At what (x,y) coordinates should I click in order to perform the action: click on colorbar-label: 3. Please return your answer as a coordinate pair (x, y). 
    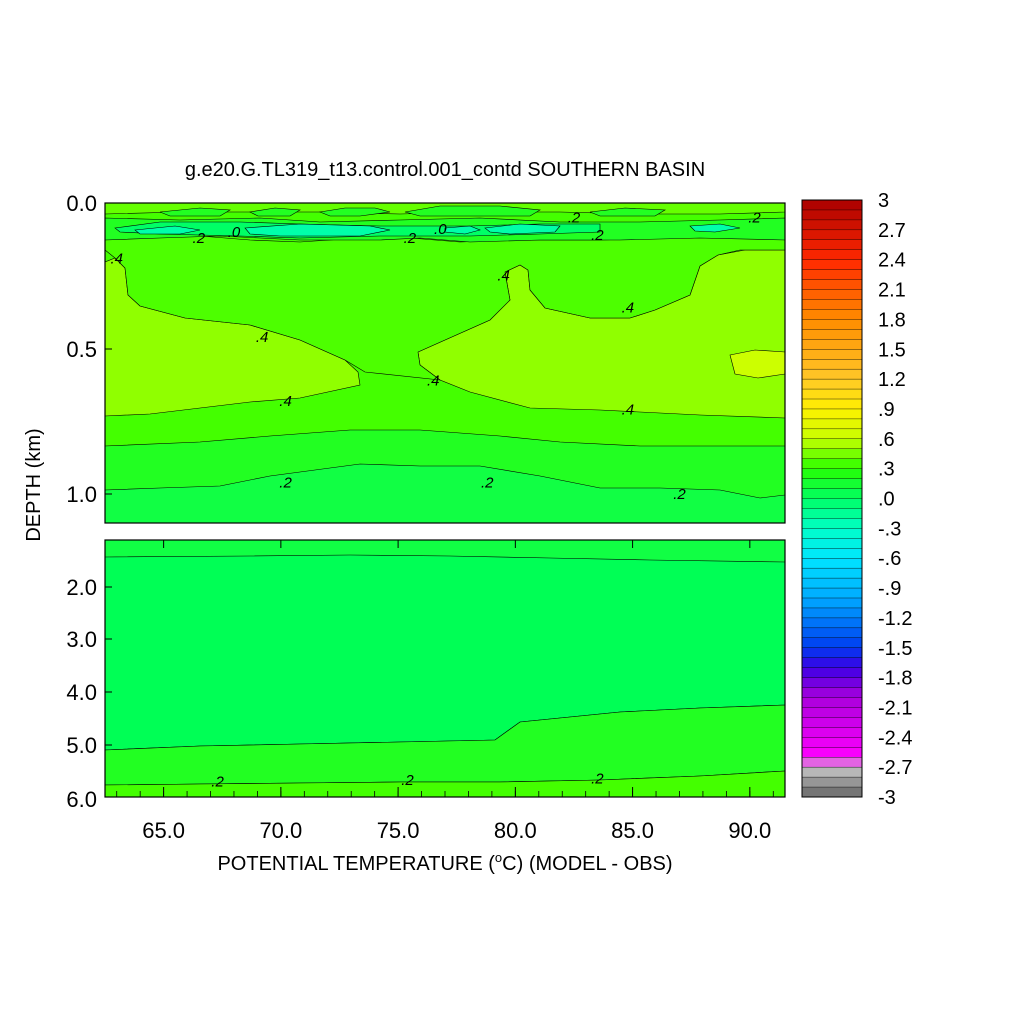
    Looking at the image, I should click on (883, 201).